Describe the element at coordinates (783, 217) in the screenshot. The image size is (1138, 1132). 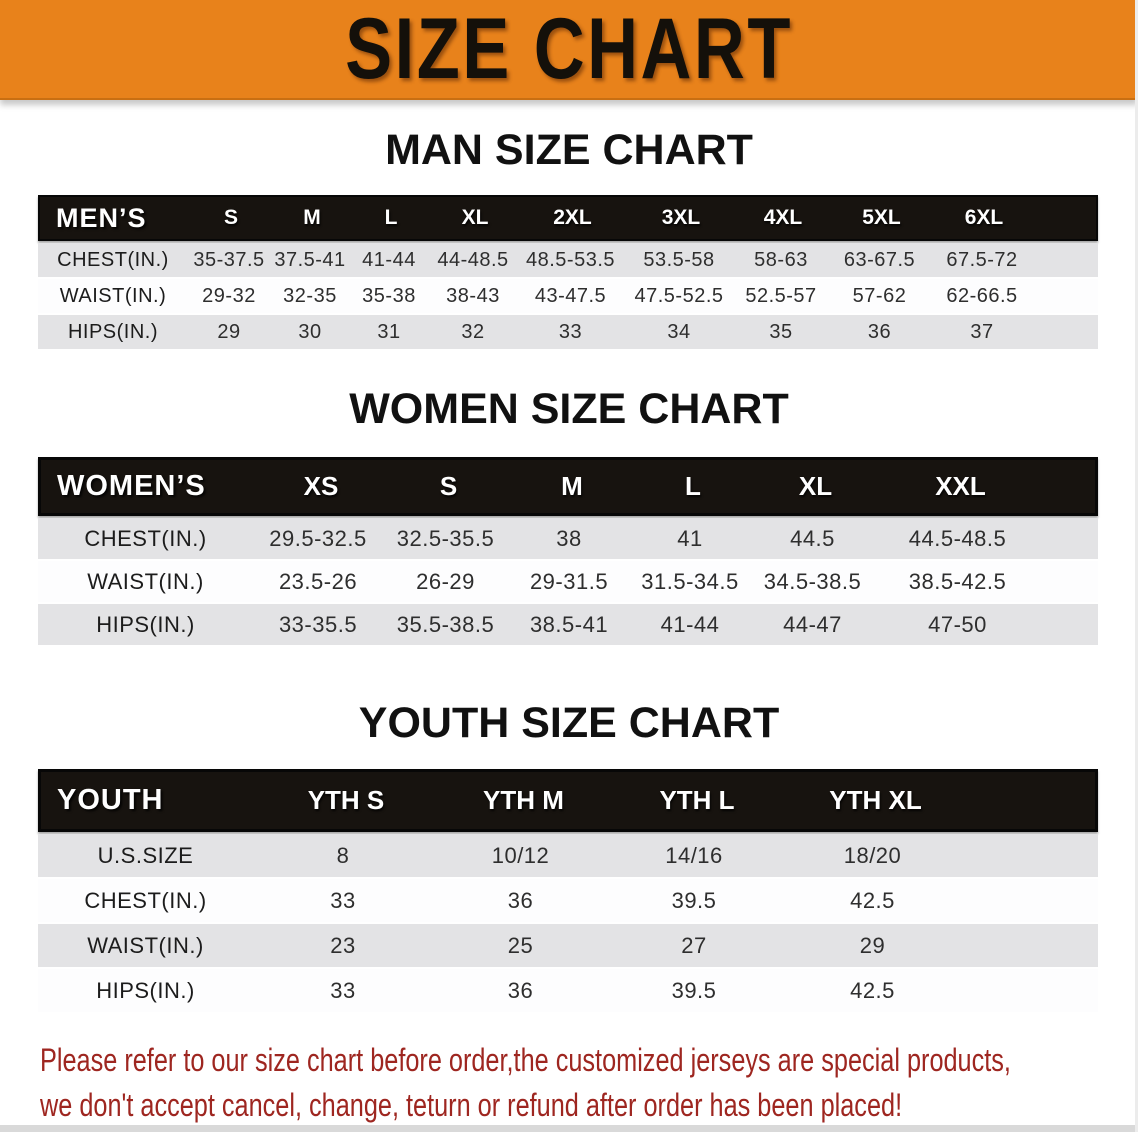
I see `column-header: 4XL` at that location.